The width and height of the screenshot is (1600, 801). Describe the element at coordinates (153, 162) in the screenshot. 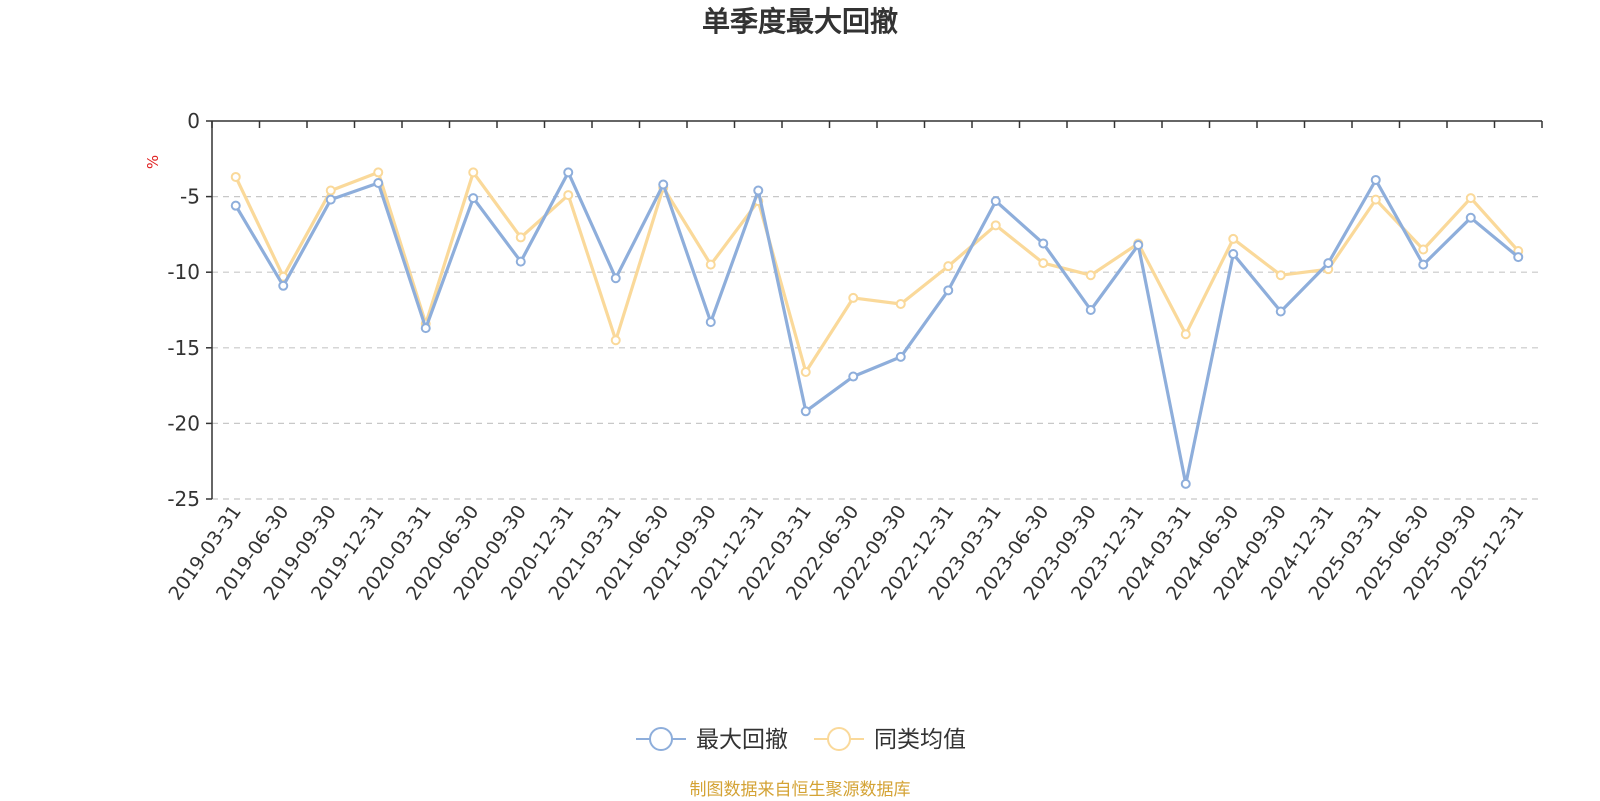

I see `y-axis-label: %` at that location.